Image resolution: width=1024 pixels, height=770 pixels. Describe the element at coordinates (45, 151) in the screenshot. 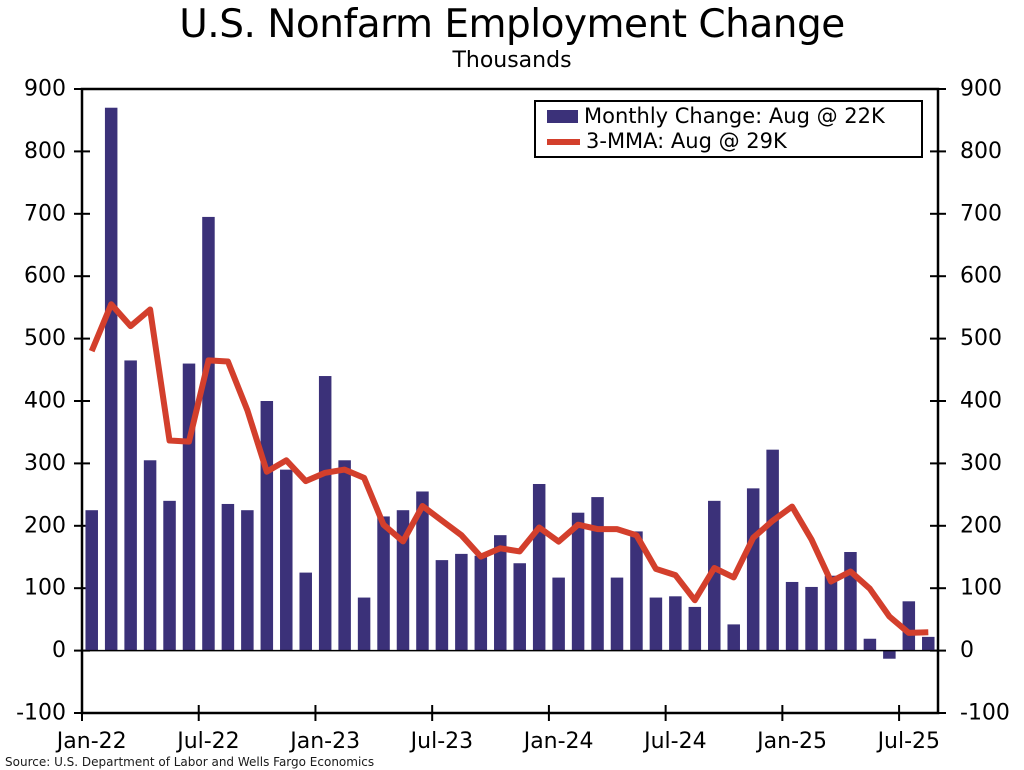

I see `y-tick-label-left: 800` at that location.